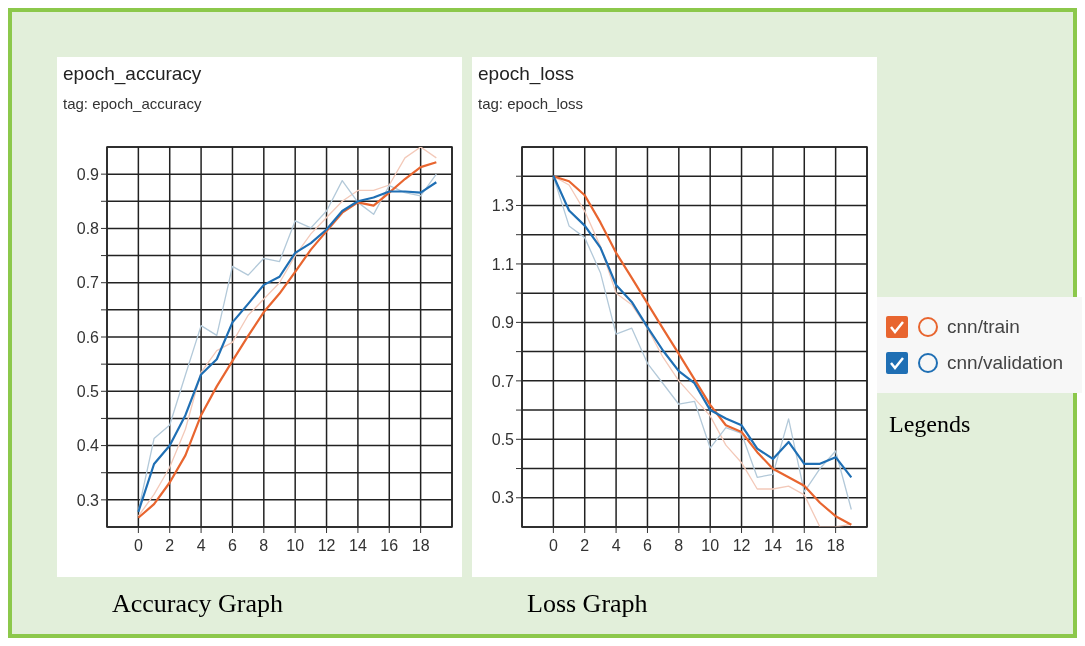 The width and height of the screenshot is (1085, 646). I want to click on chart-subtitle: tag: epoch_loss, so click(531, 103).